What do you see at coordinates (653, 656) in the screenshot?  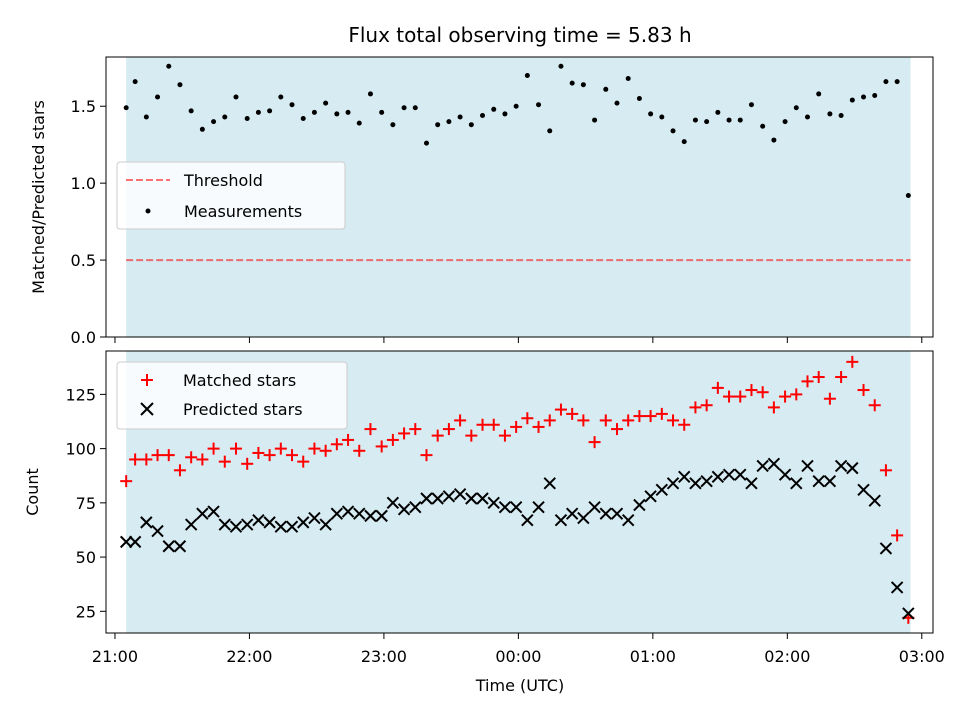 I see `x-tick-label: 01:00` at bounding box center [653, 656].